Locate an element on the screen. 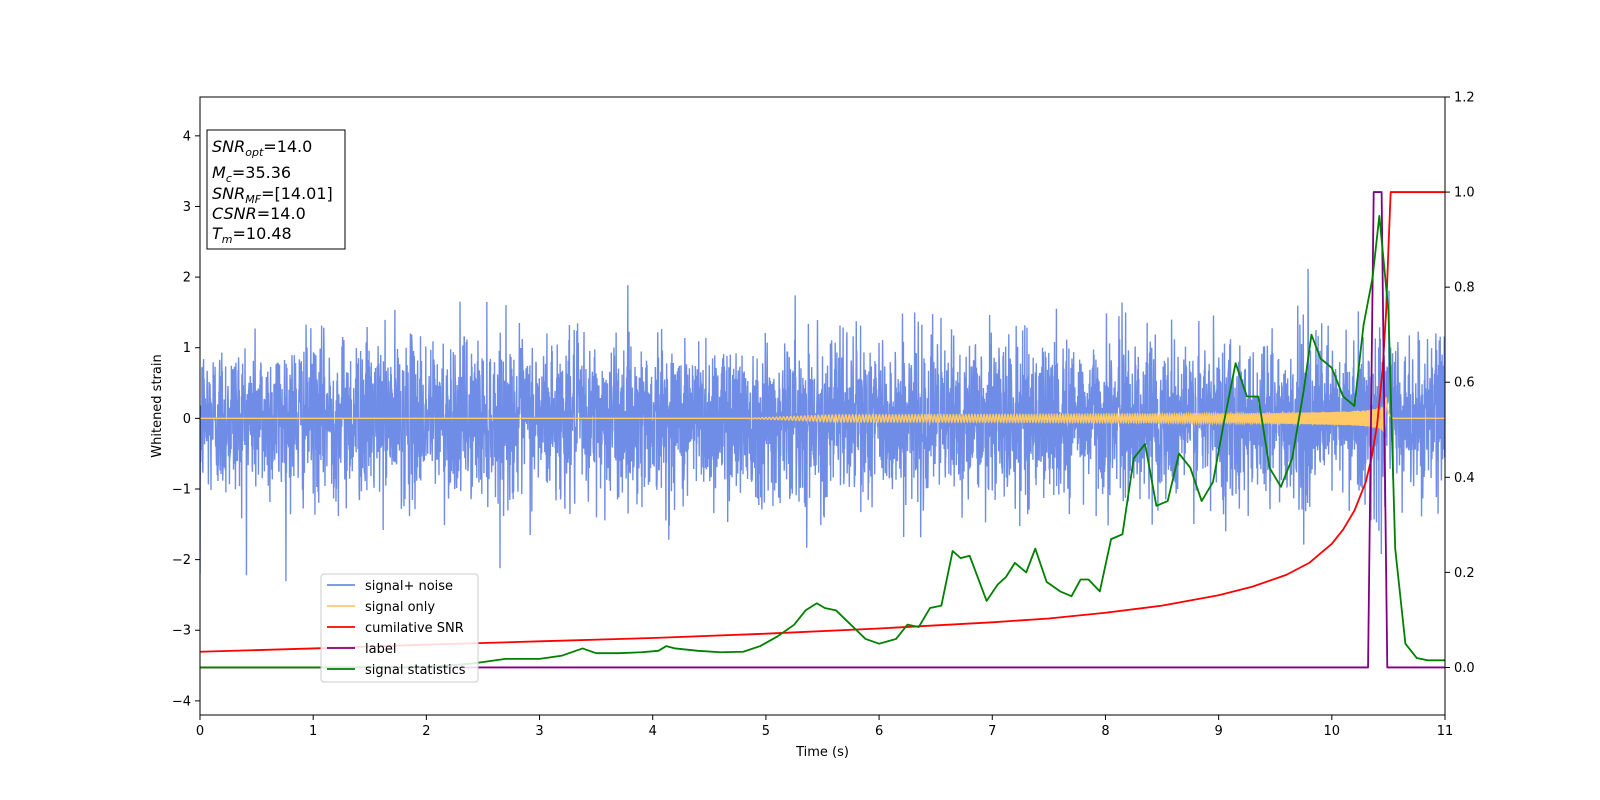  y2-tick-label: 1.0 is located at coordinates (1464, 193).